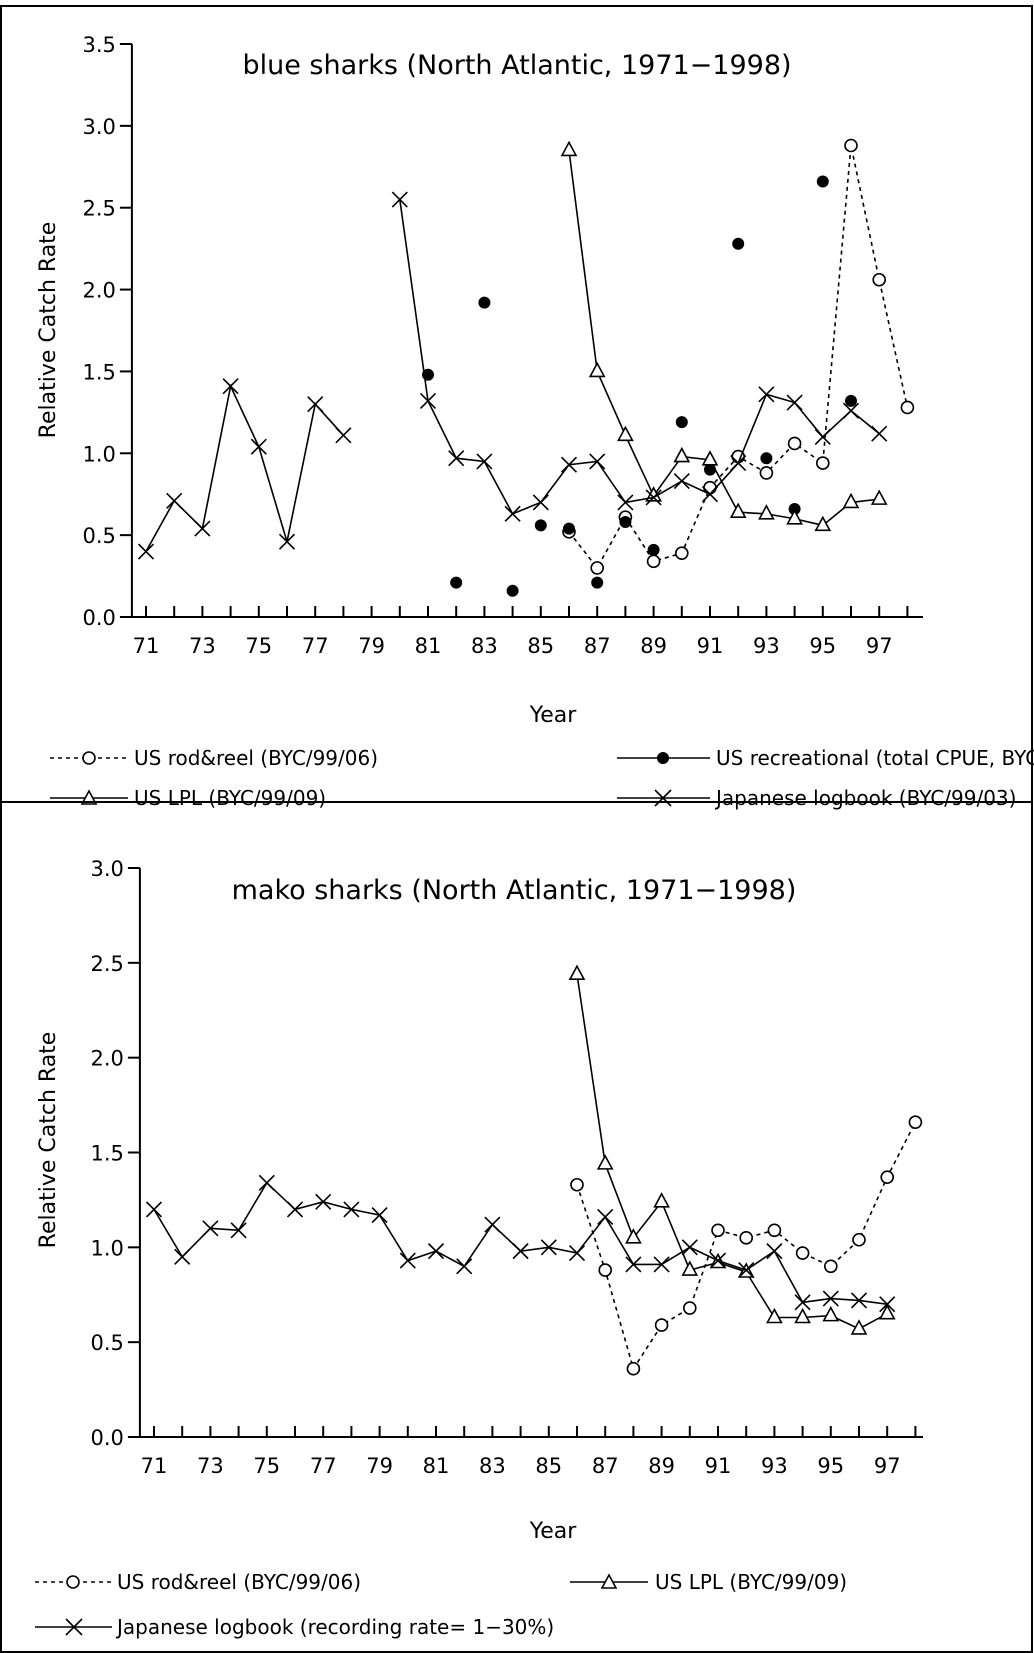 This screenshot has width=1034, height=1653. What do you see at coordinates (106, 964) in the screenshot?
I see `y-tick-label: 2.5` at bounding box center [106, 964].